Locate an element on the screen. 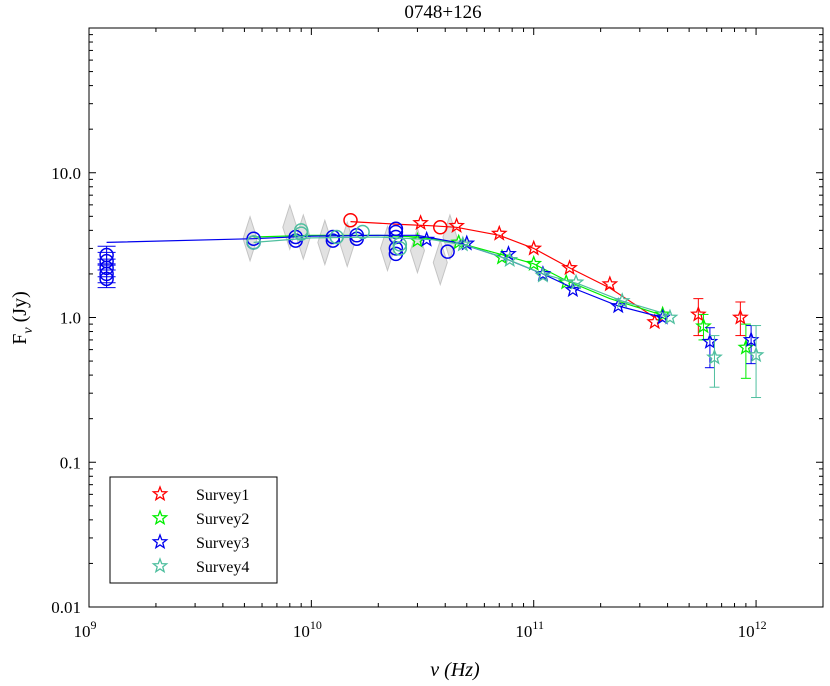 The height and width of the screenshot is (686, 830). series-survey1 is located at coordinates (546, 274).